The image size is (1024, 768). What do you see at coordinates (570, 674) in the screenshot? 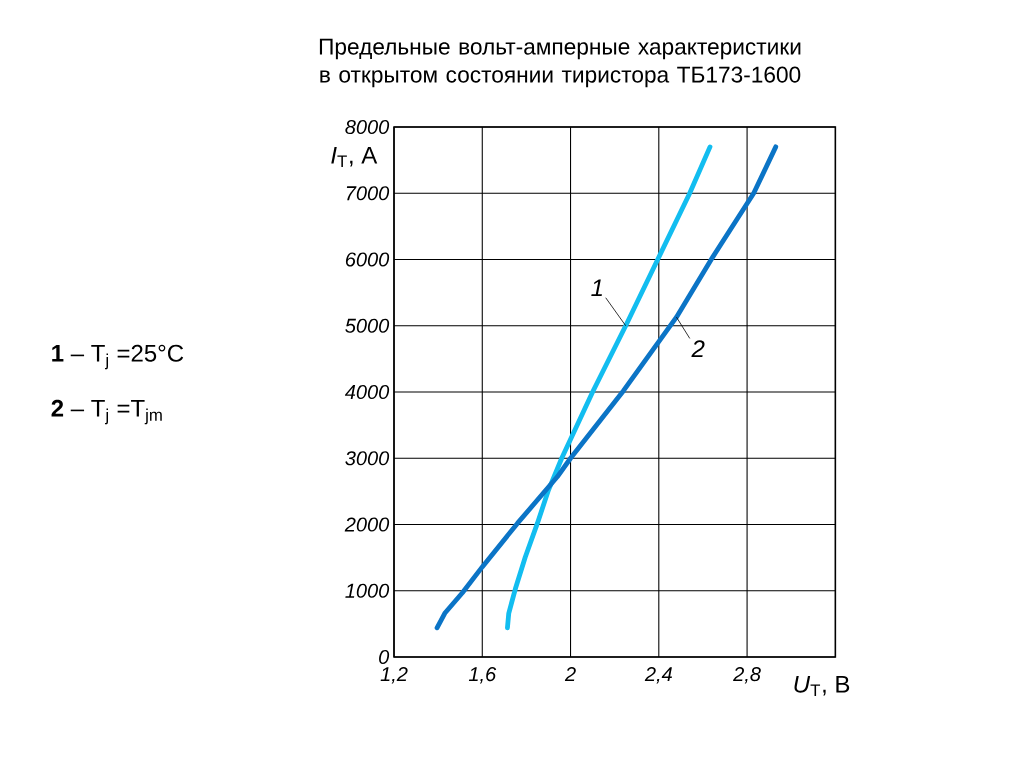
I see `x-tick-label: 2` at bounding box center [570, 674].